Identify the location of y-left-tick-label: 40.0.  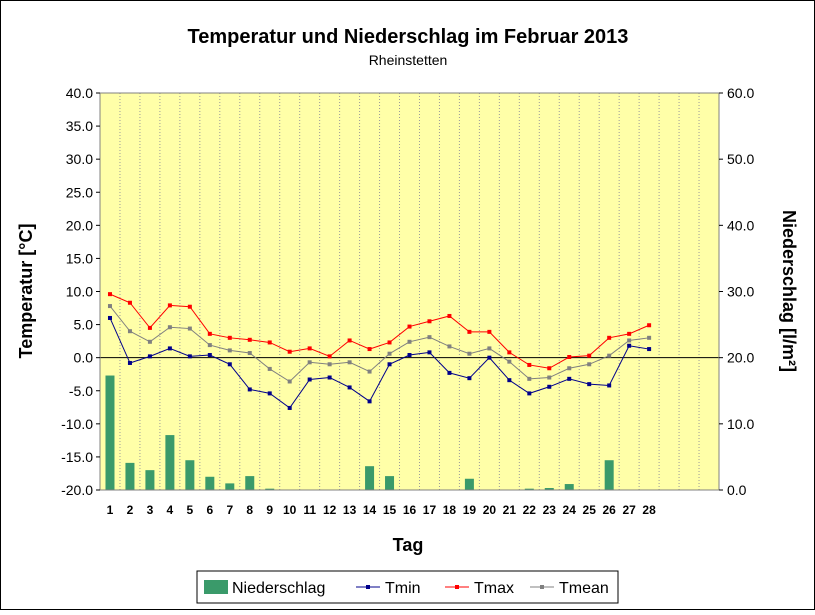
(79, 93).